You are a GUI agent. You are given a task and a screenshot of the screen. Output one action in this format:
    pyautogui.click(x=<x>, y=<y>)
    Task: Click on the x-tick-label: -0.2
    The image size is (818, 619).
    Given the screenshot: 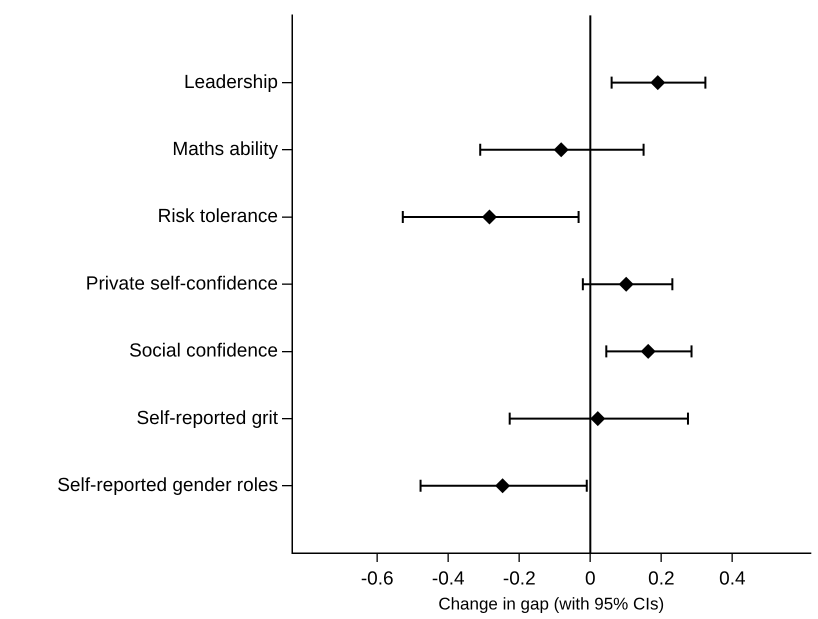 What is the action you would take?
    pyautogui.click(x=519, y=579)
    